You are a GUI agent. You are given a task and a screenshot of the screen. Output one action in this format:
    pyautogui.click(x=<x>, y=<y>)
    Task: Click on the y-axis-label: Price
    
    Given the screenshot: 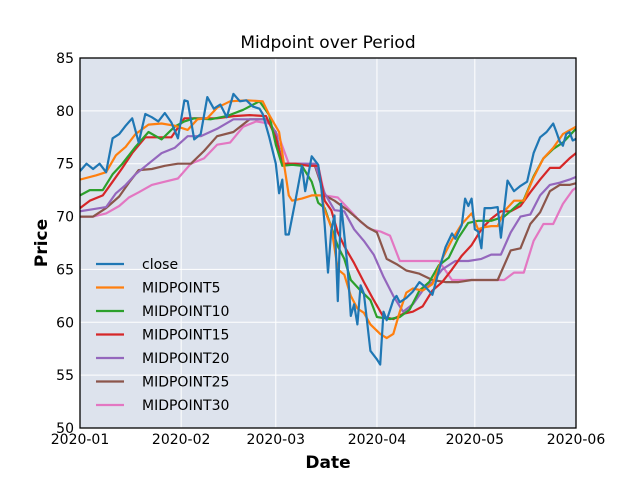 What is the action you would take?
    pyautogui.click(x=42, y=243)
    